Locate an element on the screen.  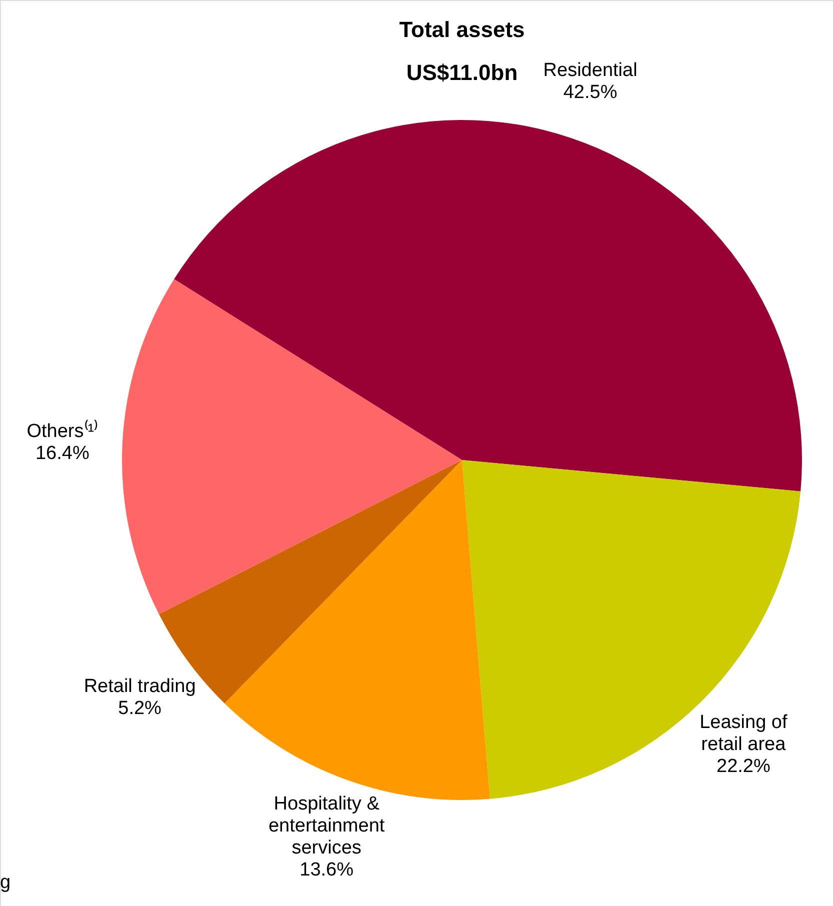
slice-label: Leasing of retail area is located at coordinates (744, 734).